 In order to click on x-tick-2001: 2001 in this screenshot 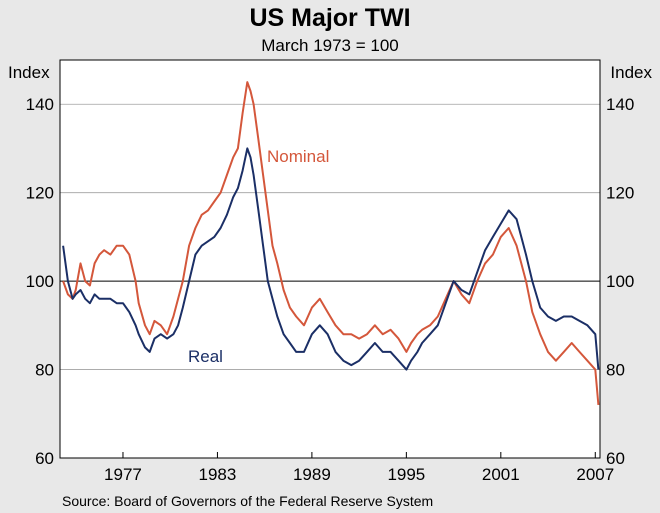, I will do `click(501, 474)`.